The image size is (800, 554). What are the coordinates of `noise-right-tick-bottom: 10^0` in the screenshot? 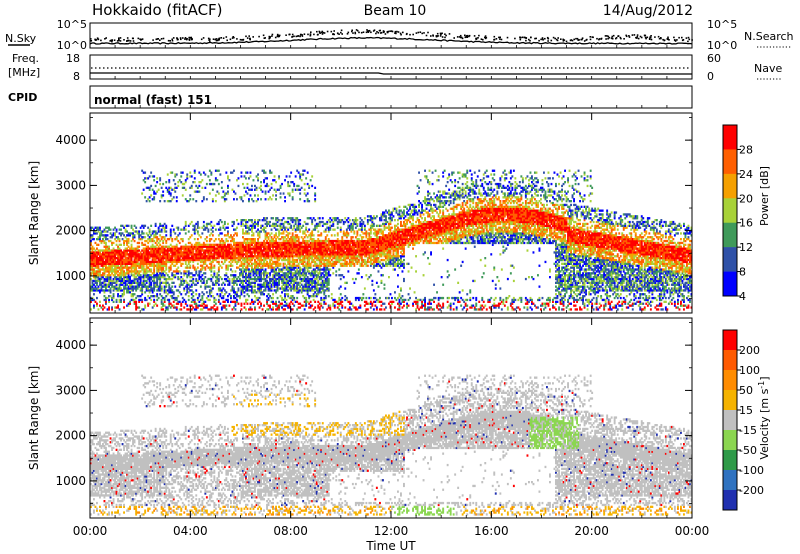 It's located at (722, 45).